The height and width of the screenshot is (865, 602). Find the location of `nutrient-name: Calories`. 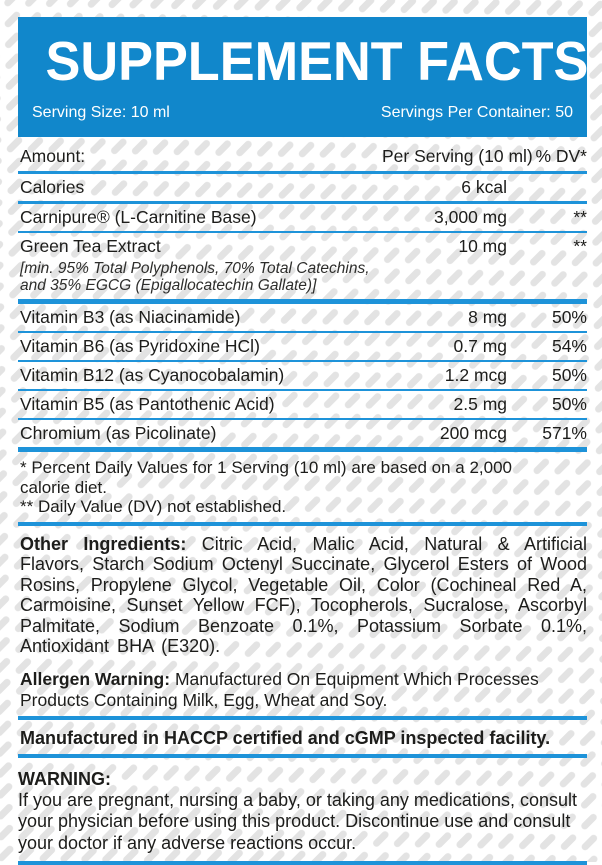

nutrient-name: Calories is located at coordinates (52, 187).